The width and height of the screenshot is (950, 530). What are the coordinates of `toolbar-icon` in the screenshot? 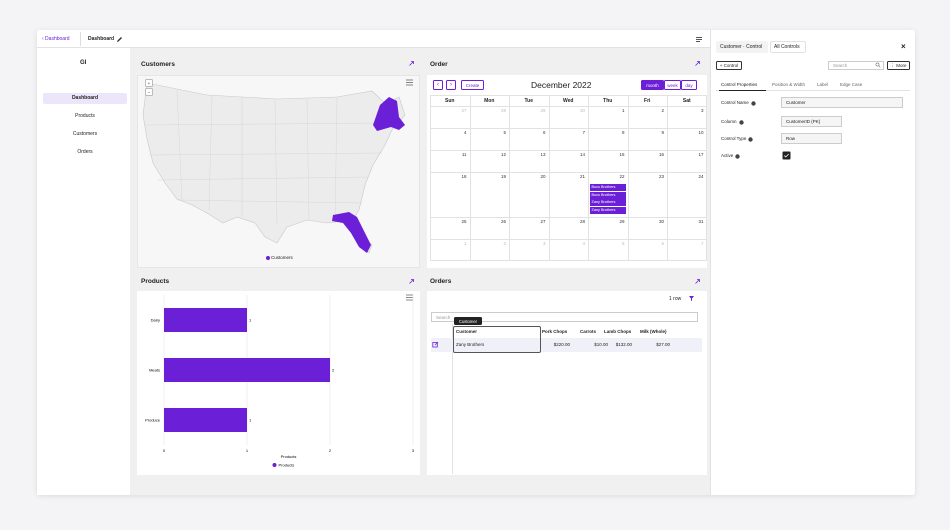 It's located at (699, 39).